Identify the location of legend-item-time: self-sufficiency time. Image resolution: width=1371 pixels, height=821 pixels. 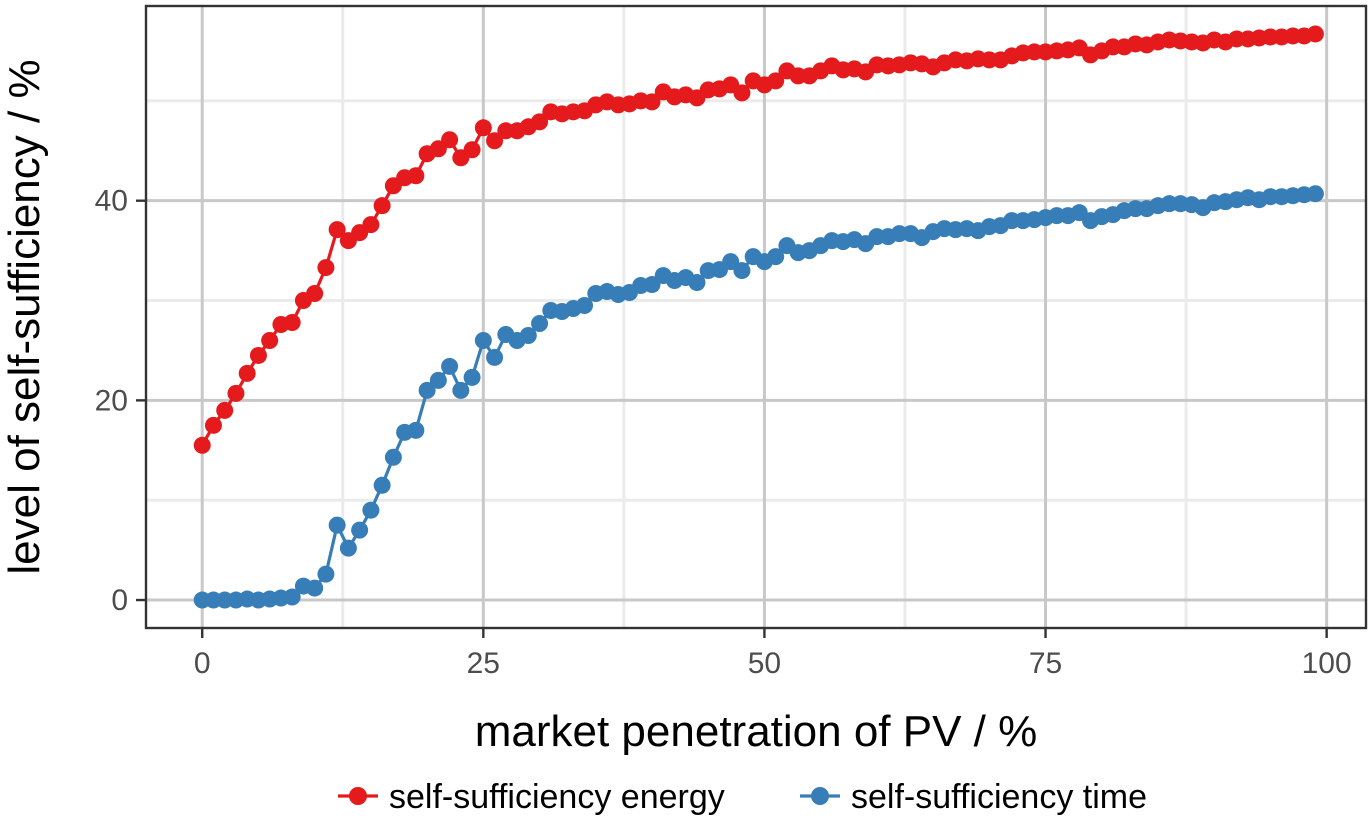
(973, 797).